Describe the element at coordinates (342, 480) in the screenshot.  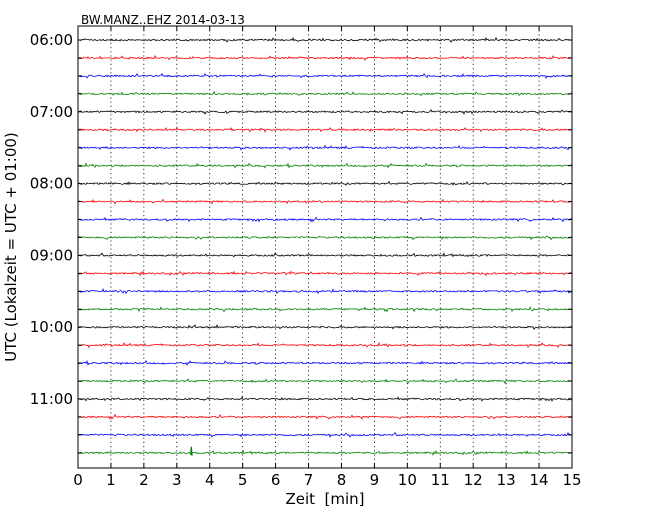
I see `x-tick-label: 8` at that location.